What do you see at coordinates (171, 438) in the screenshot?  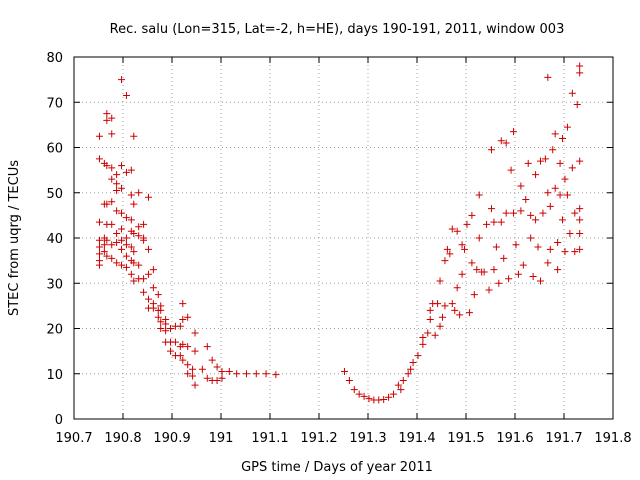 I see `x-tick-label: 190.9` at bounding box center [171, 438].